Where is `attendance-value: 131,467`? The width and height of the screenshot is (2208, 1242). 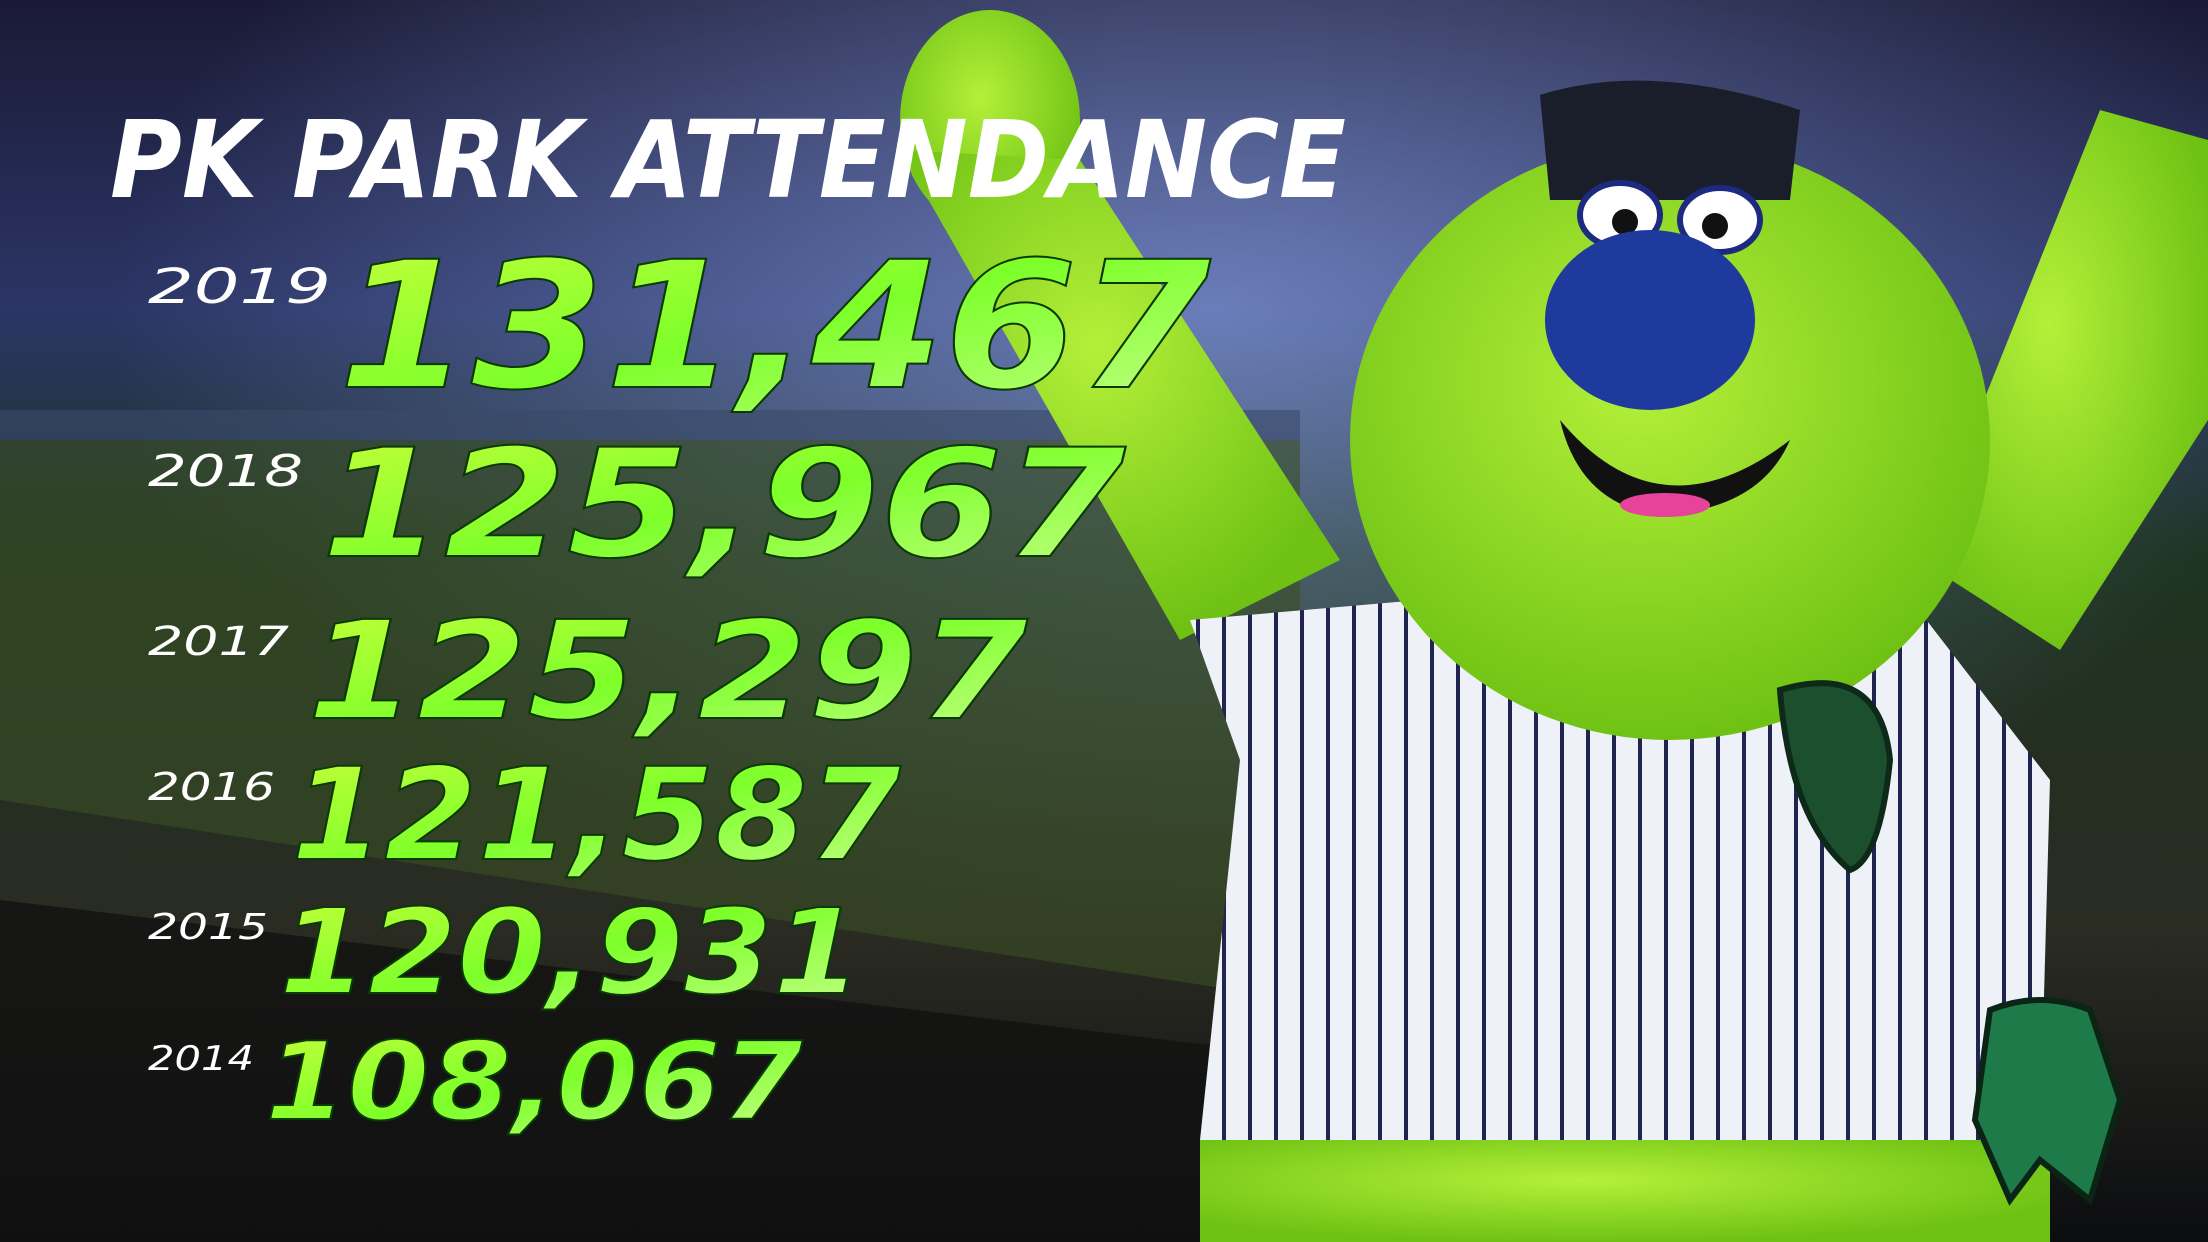 attendance-value: 131,467 is located at coordinates (775, 326).